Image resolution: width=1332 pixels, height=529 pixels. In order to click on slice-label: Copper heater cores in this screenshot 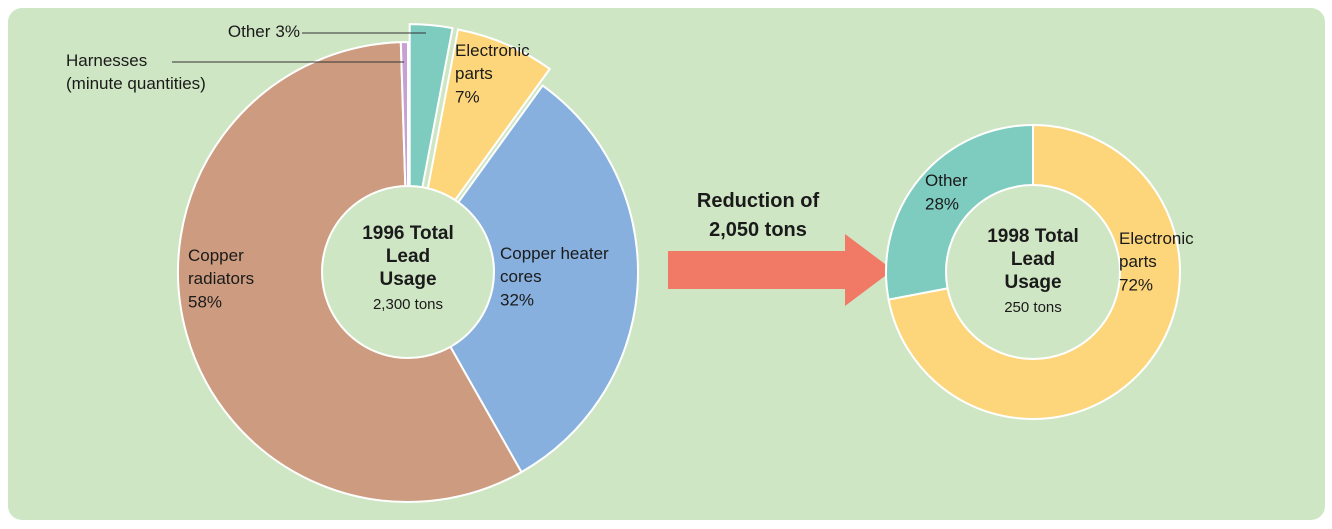, I will do `click(554, 265)`.